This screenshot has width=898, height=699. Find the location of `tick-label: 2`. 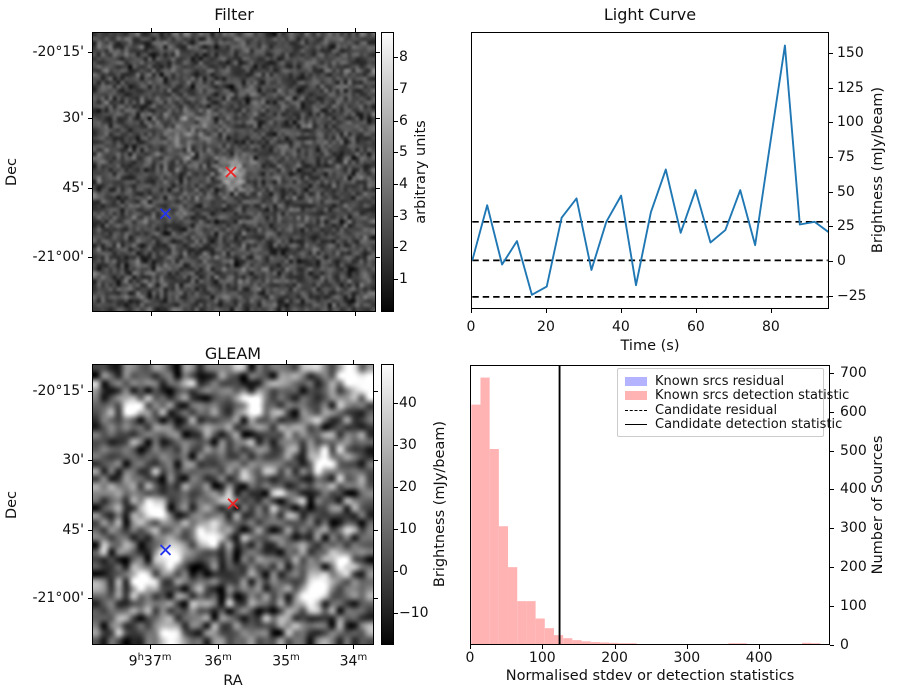

tick-label: 2 is located at coordinates (403, 247).